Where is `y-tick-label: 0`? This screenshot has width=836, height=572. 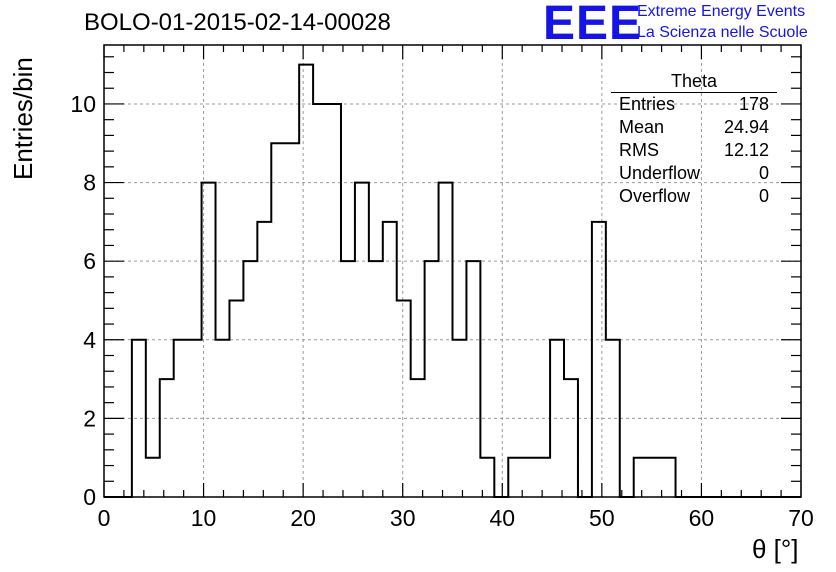 y-tick-label: 0 is located at coordinates (89, 497).